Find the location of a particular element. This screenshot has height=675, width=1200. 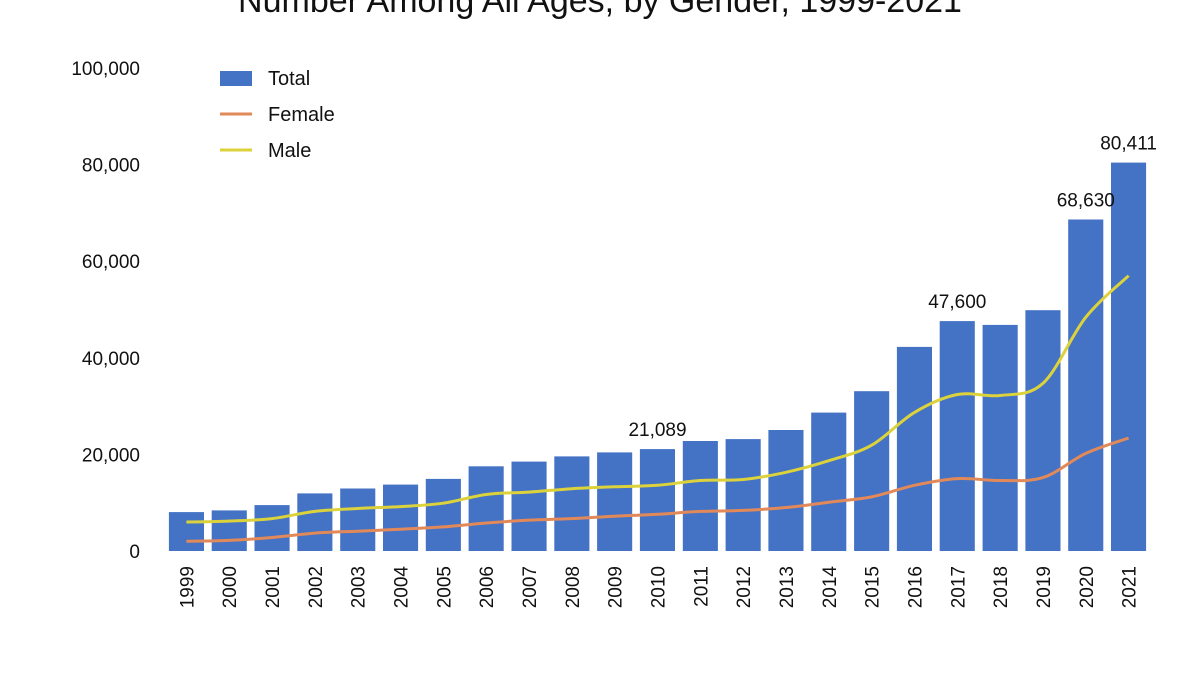

bar-2006 is located at coordinates (486, 508).